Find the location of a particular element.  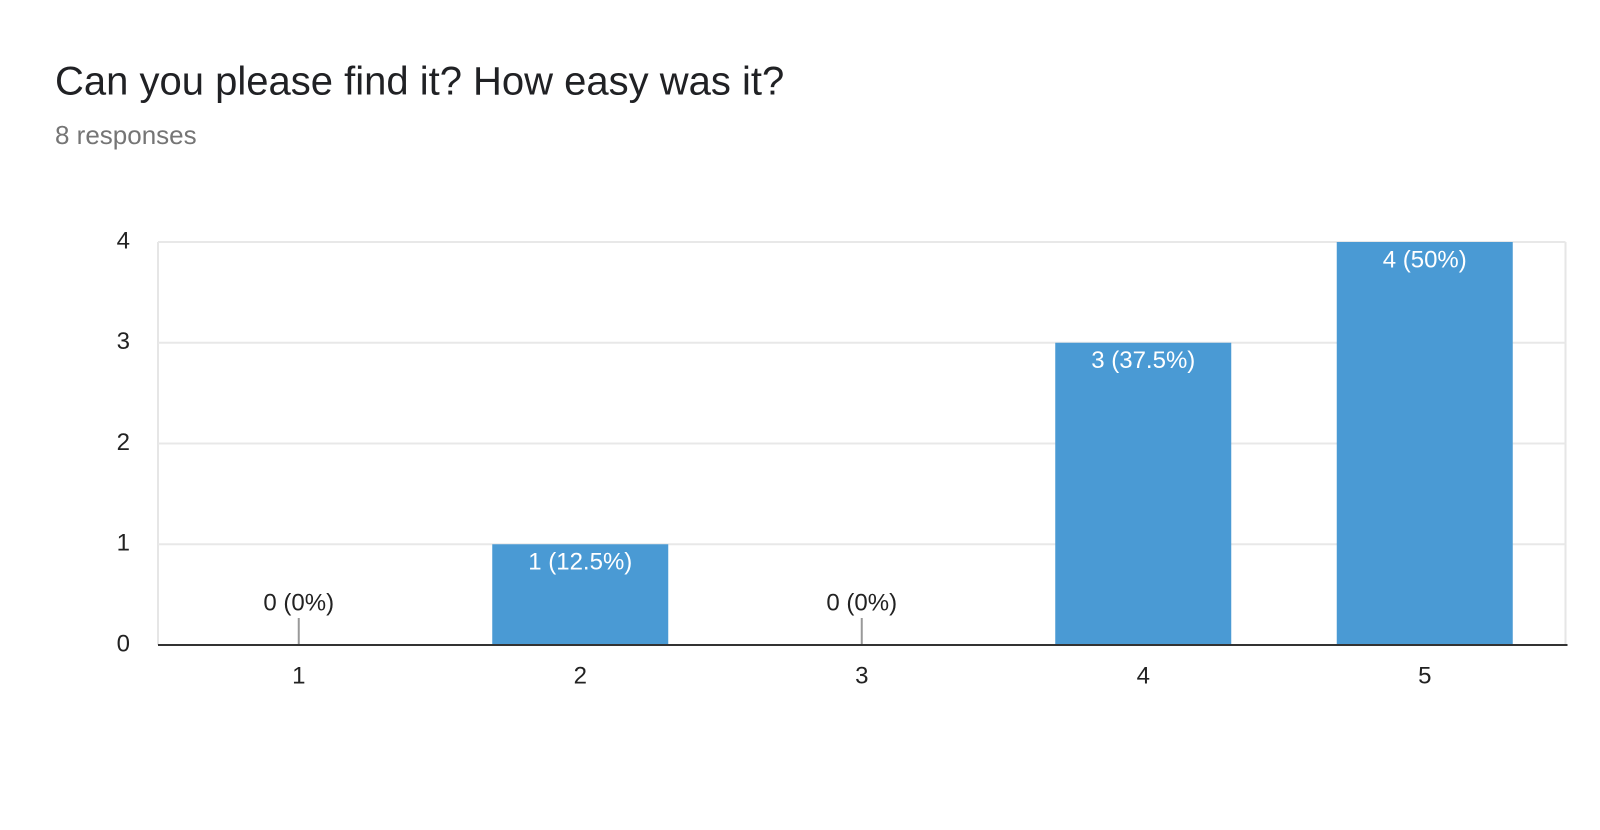

value-label: 3 (37.5%) is located at coordinates (1143, 360).